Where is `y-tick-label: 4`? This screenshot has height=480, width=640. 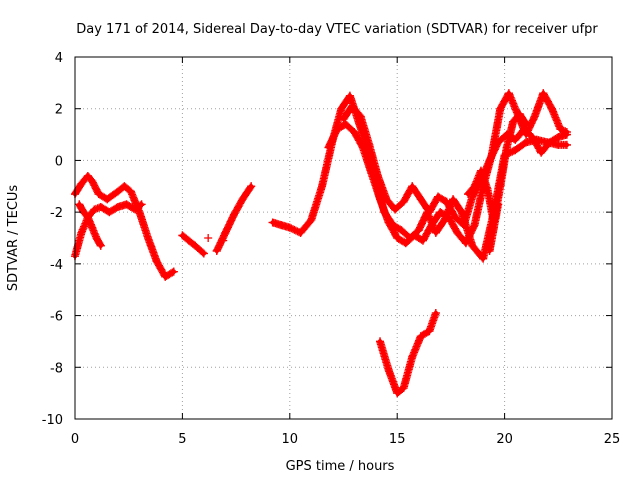
y-tick-label: 4 is located at coordinates (59, 58).